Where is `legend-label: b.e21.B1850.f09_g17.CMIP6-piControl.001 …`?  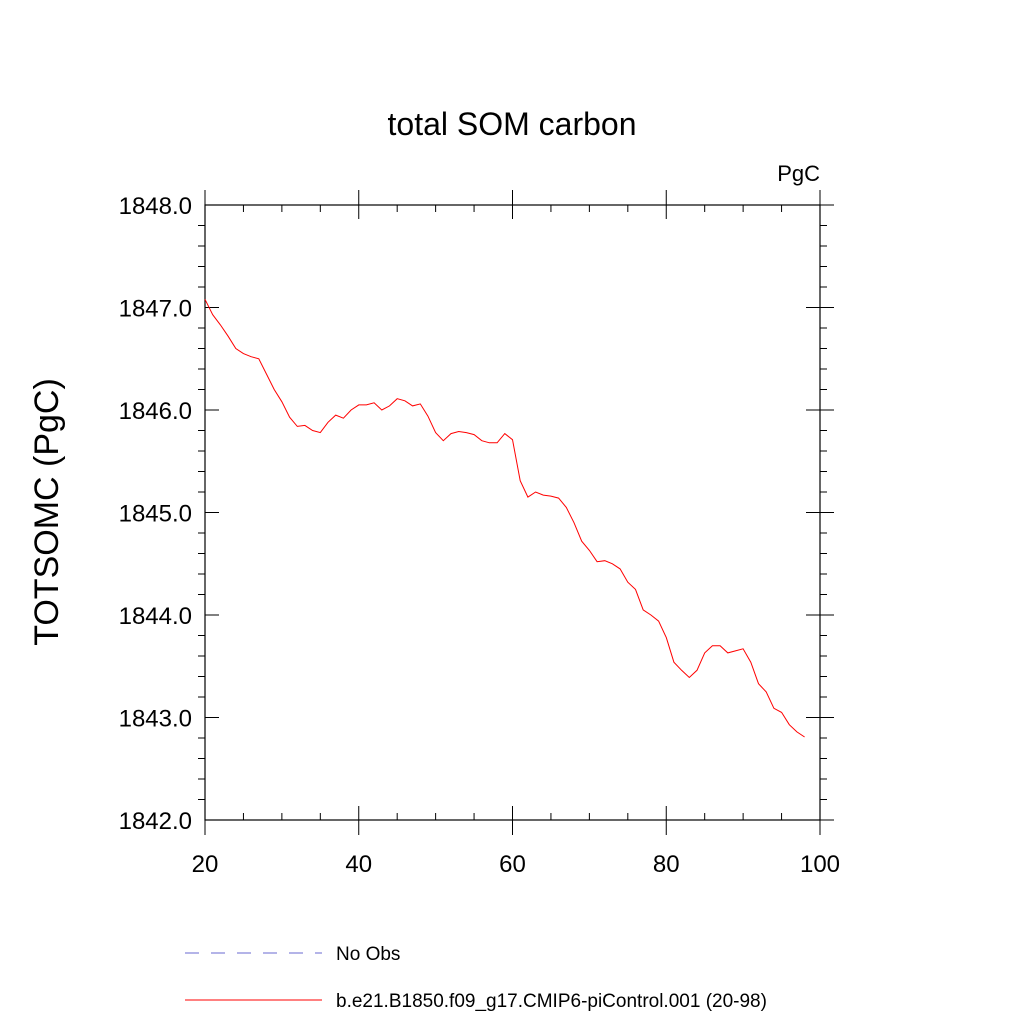
legend-label: b.e21.B1850.f09_g17.CMIP6-piControl.001 … is located at coordinates (551, 1001).